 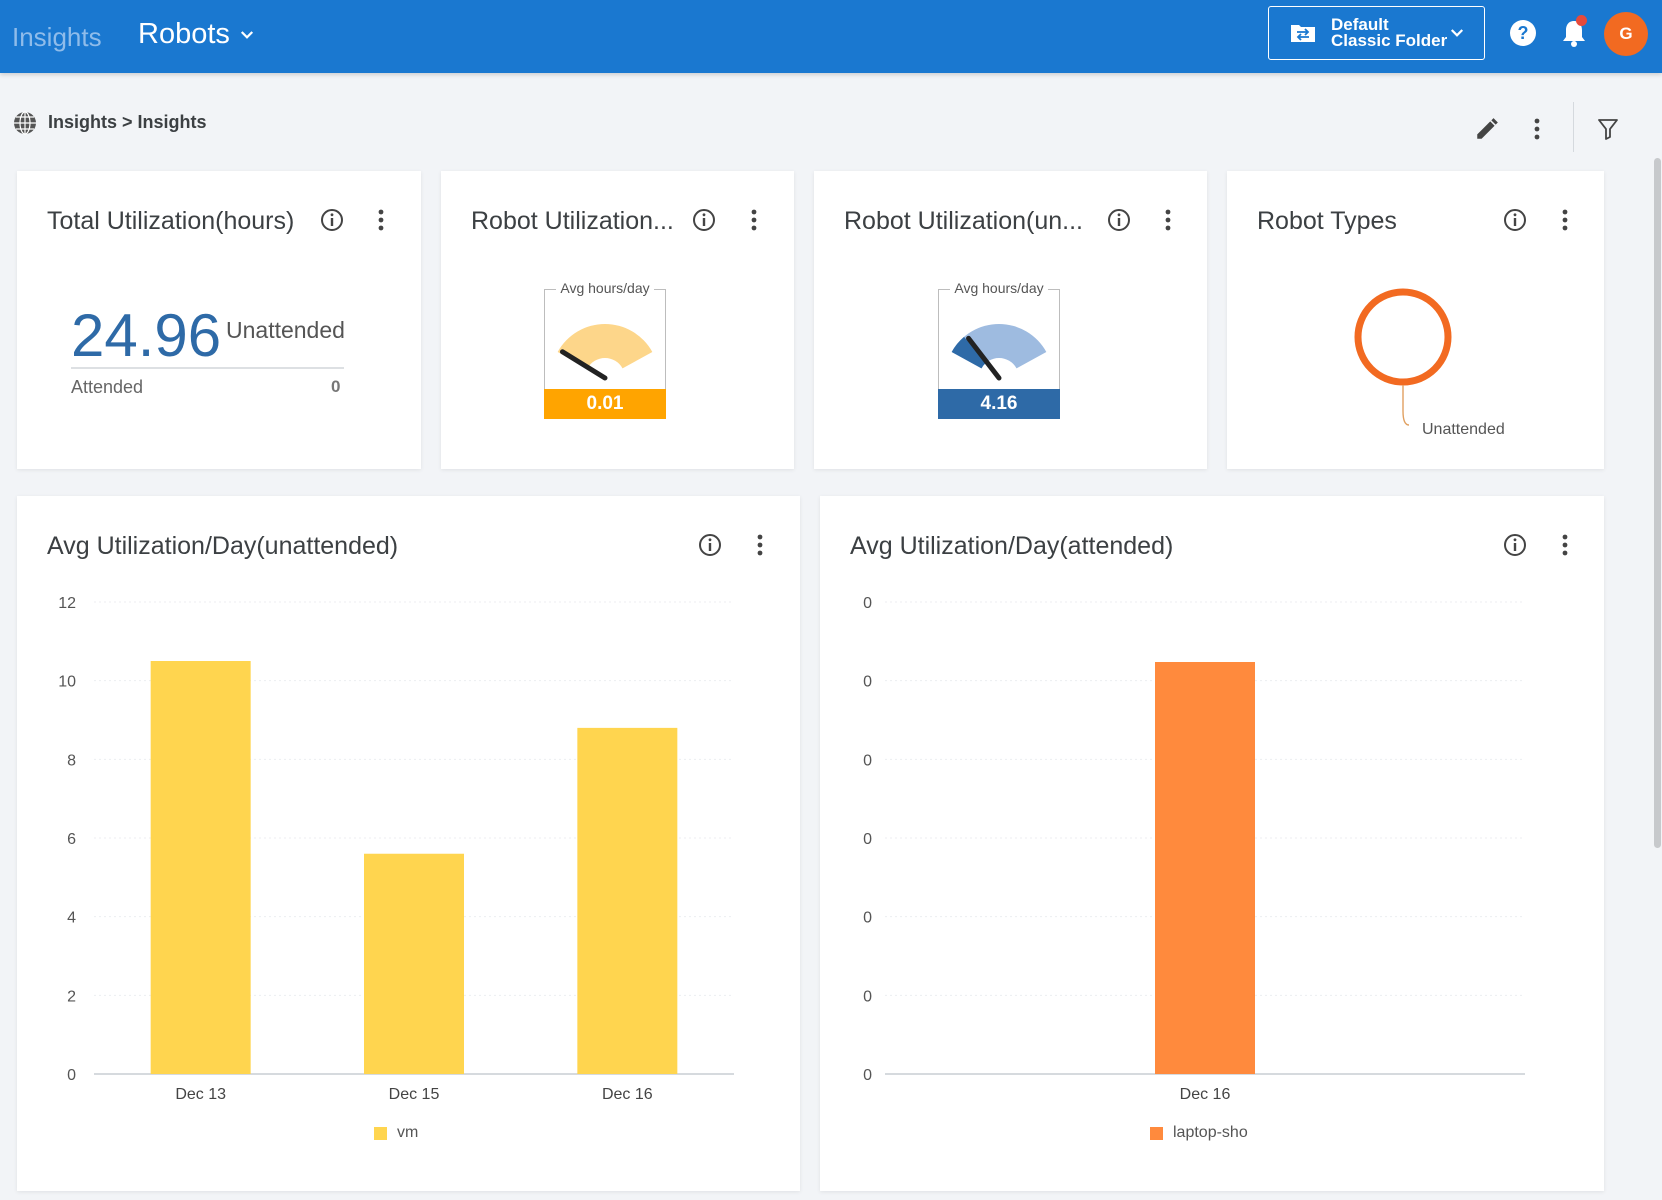 What do you see at coordinates (1403, 337) in the screenshot?
I see `donut-slice-unattended` at bounding box center [1403, 337].